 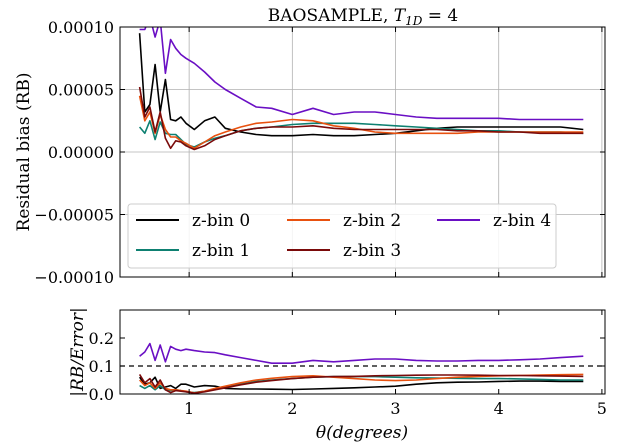 What do you see at coordinates (400, 16) in the screenshot?
I see `chart-title-math: T` at bounding box center [400, 16].